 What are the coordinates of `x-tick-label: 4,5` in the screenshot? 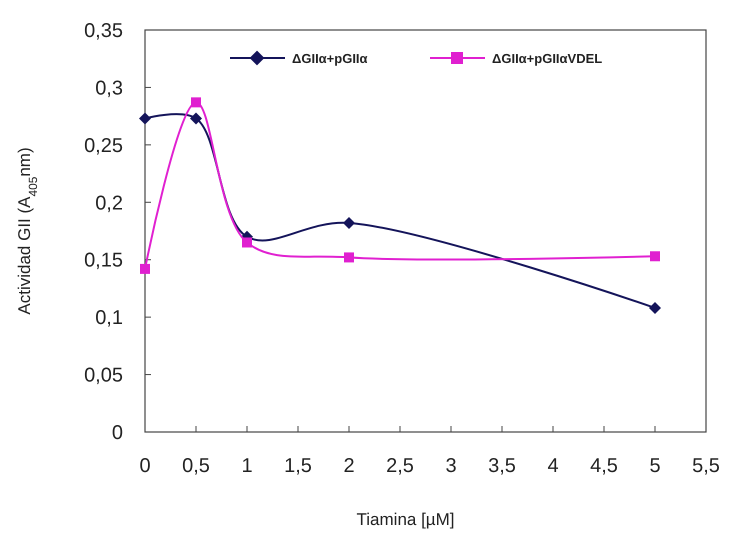 It's located at (604, 466).